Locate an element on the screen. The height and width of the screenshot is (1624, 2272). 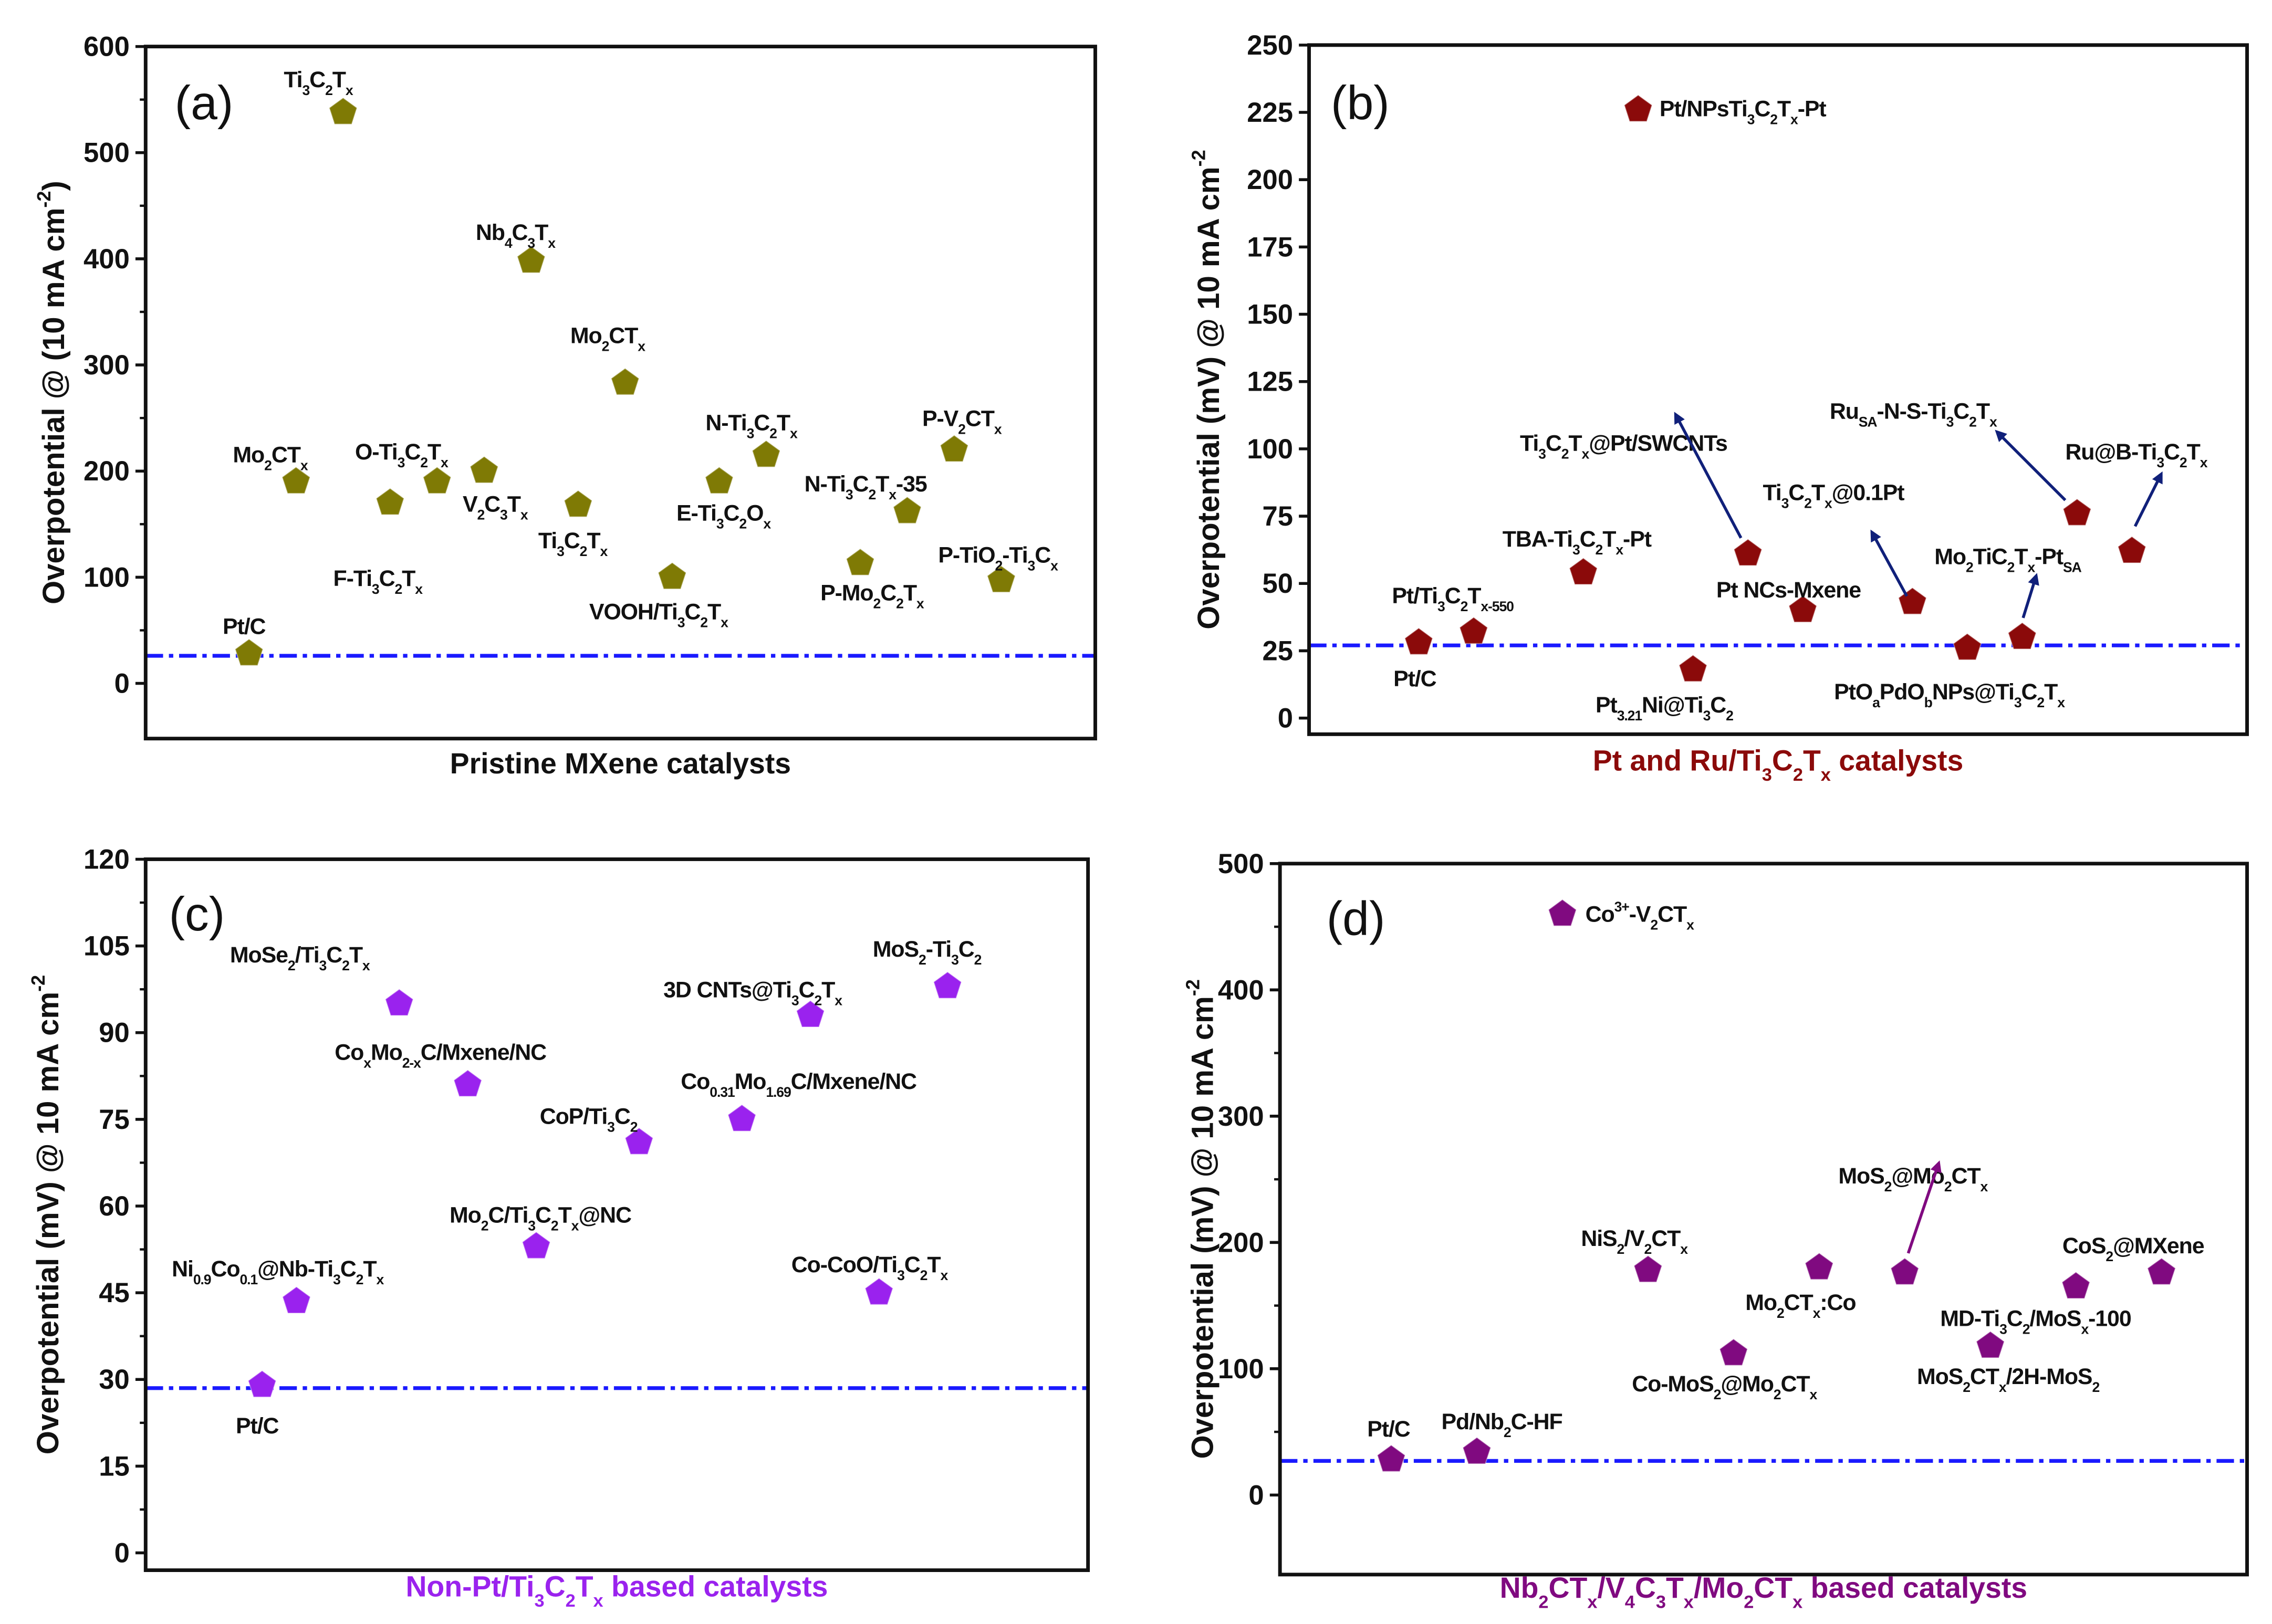
x-axis-label: Non-Pt/Ti3C2Tx based catalysts is located at coordinates (617, 1590).